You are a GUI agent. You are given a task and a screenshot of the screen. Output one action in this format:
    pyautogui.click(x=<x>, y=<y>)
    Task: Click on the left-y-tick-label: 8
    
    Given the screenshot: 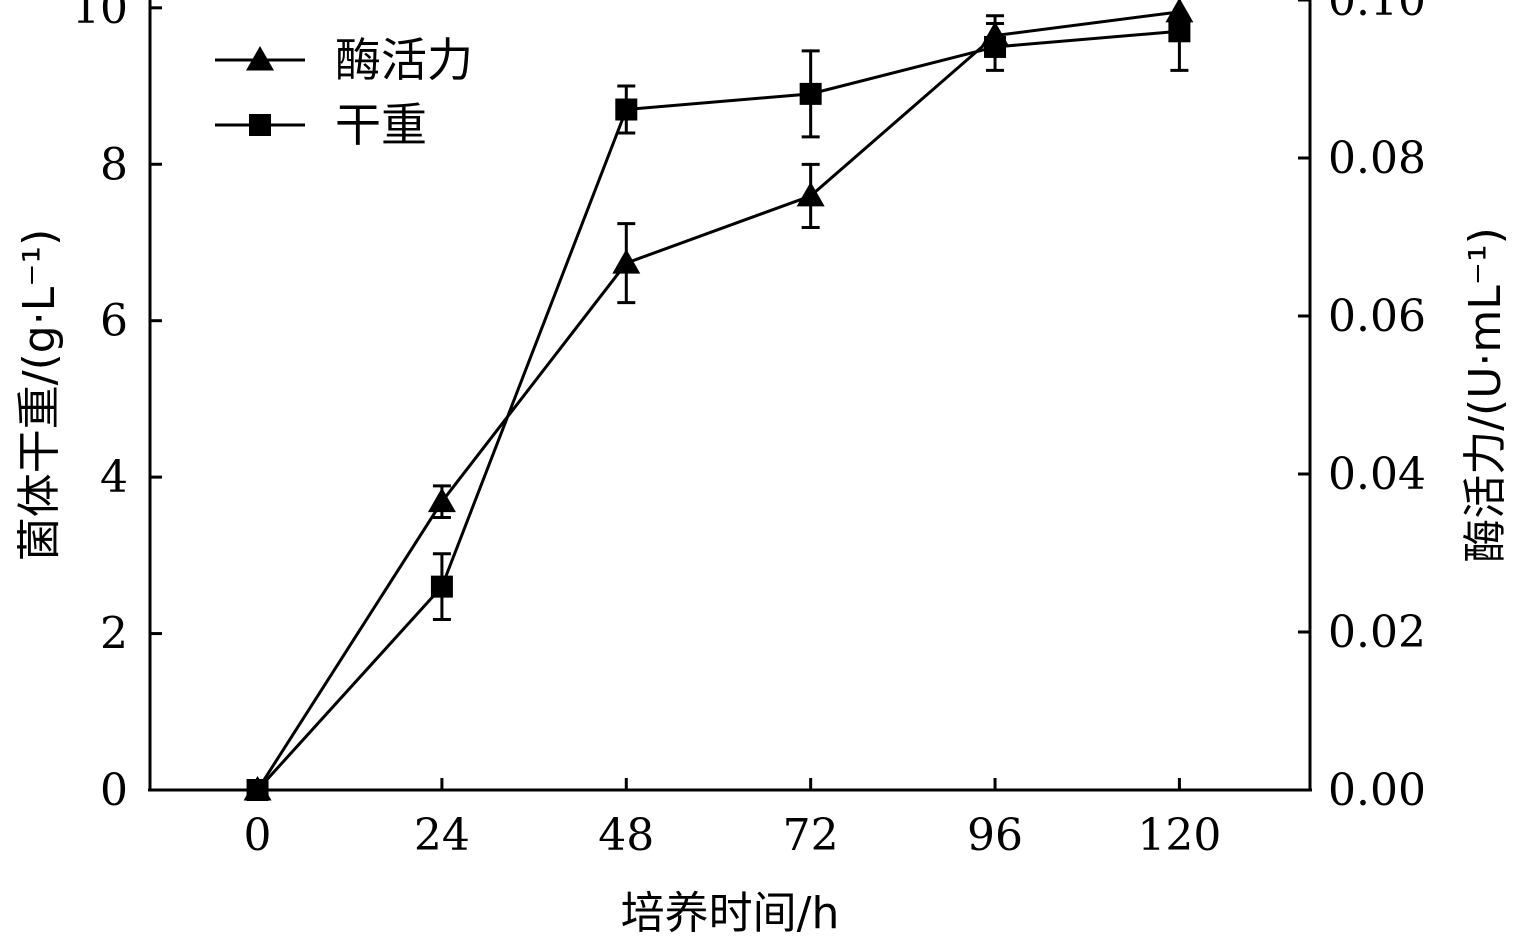 What is the action you would take?
    pyautogui.click(x=114, y=164)
    